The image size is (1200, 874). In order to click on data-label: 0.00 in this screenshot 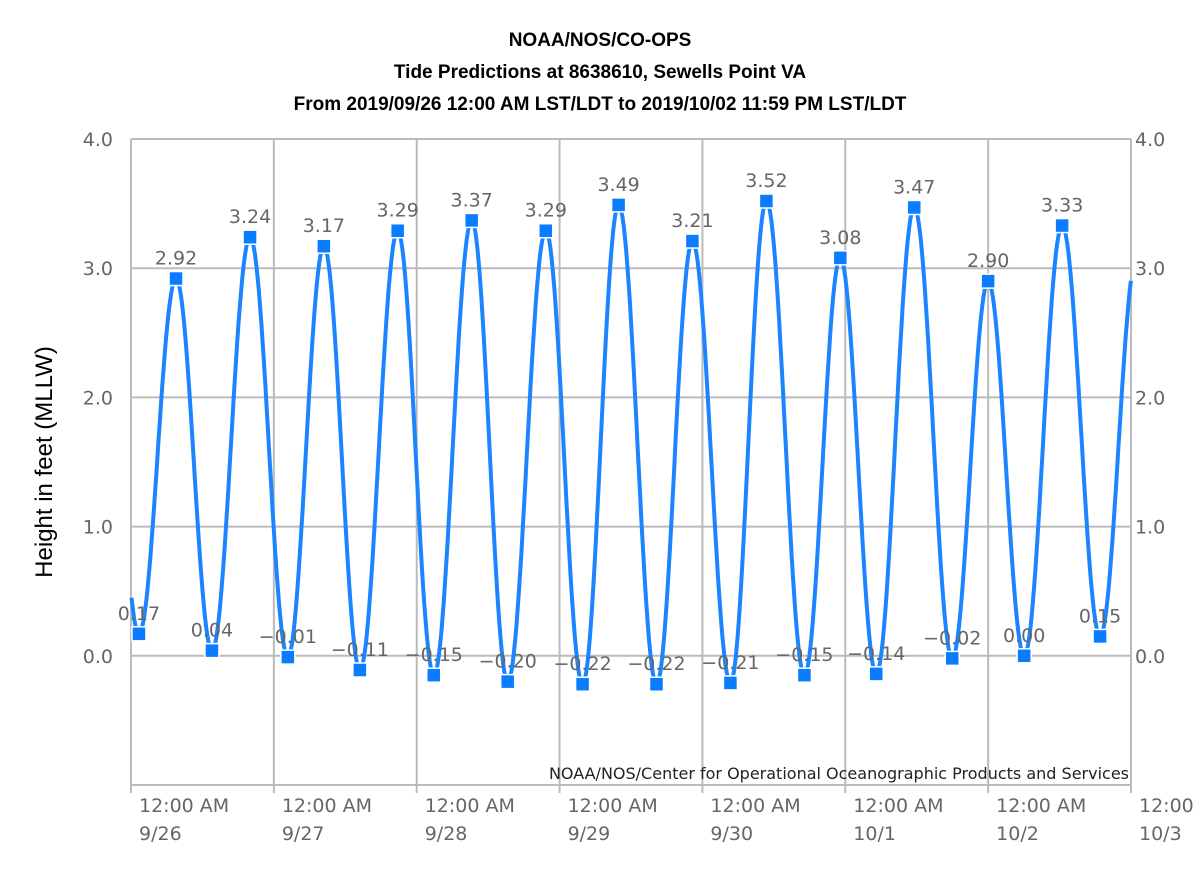, I will do `click(1024, 636)`.